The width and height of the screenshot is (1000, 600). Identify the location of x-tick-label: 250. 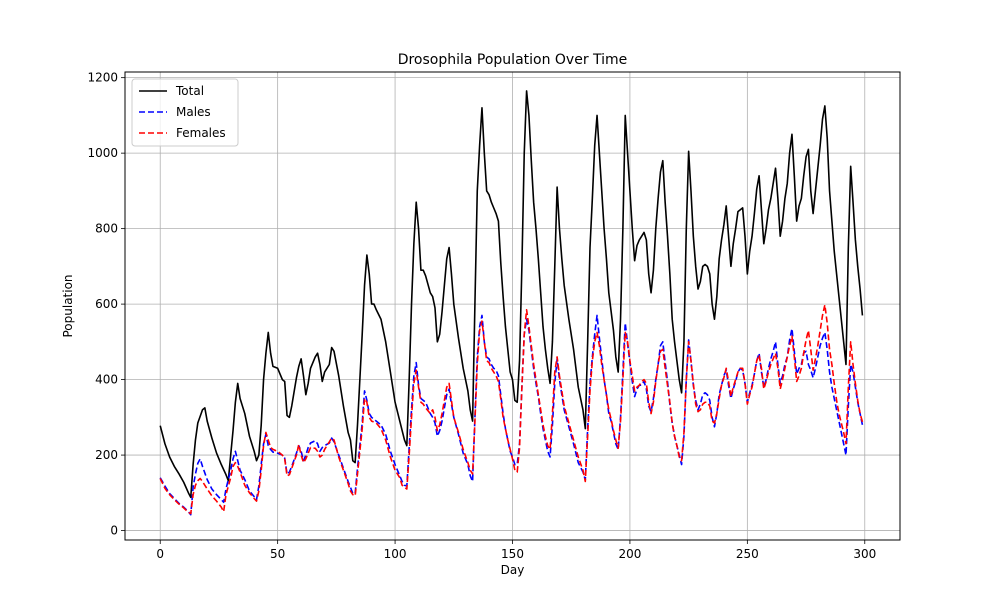
(747, 554).